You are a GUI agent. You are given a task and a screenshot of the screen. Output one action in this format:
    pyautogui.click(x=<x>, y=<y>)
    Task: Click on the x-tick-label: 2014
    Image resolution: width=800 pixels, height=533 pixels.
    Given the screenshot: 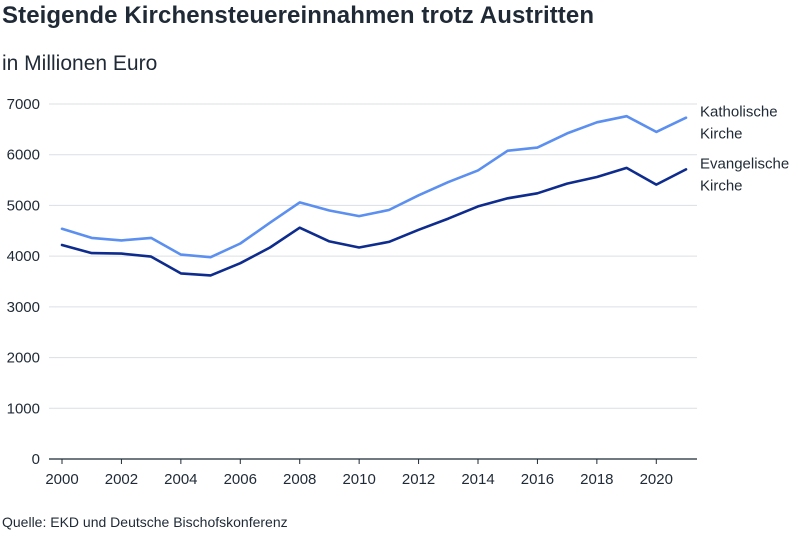 What is the action you would take?
    pyautogui.click(x=477, y=479)
    